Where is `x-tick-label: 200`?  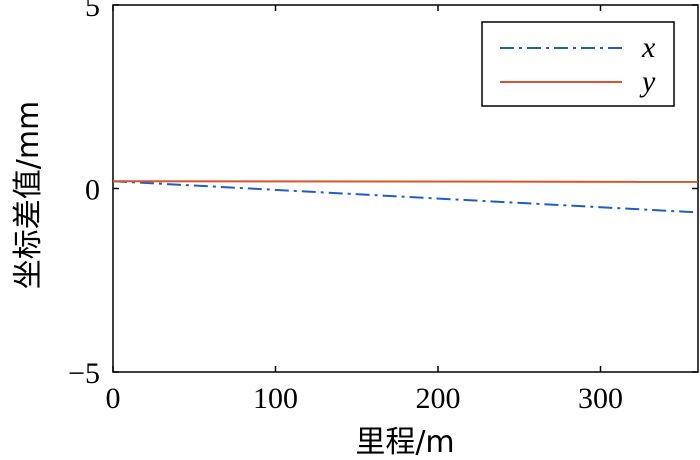
x-tick-label: 200 is located at coordinates (438, 398).